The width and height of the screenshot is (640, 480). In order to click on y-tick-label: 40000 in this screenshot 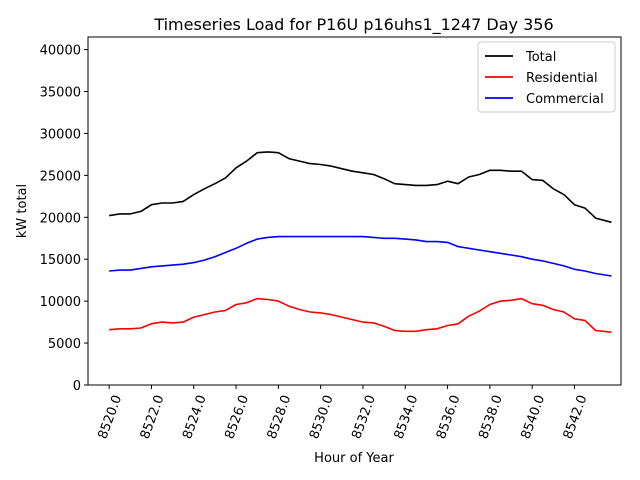, I will do `click(60, 51)`.